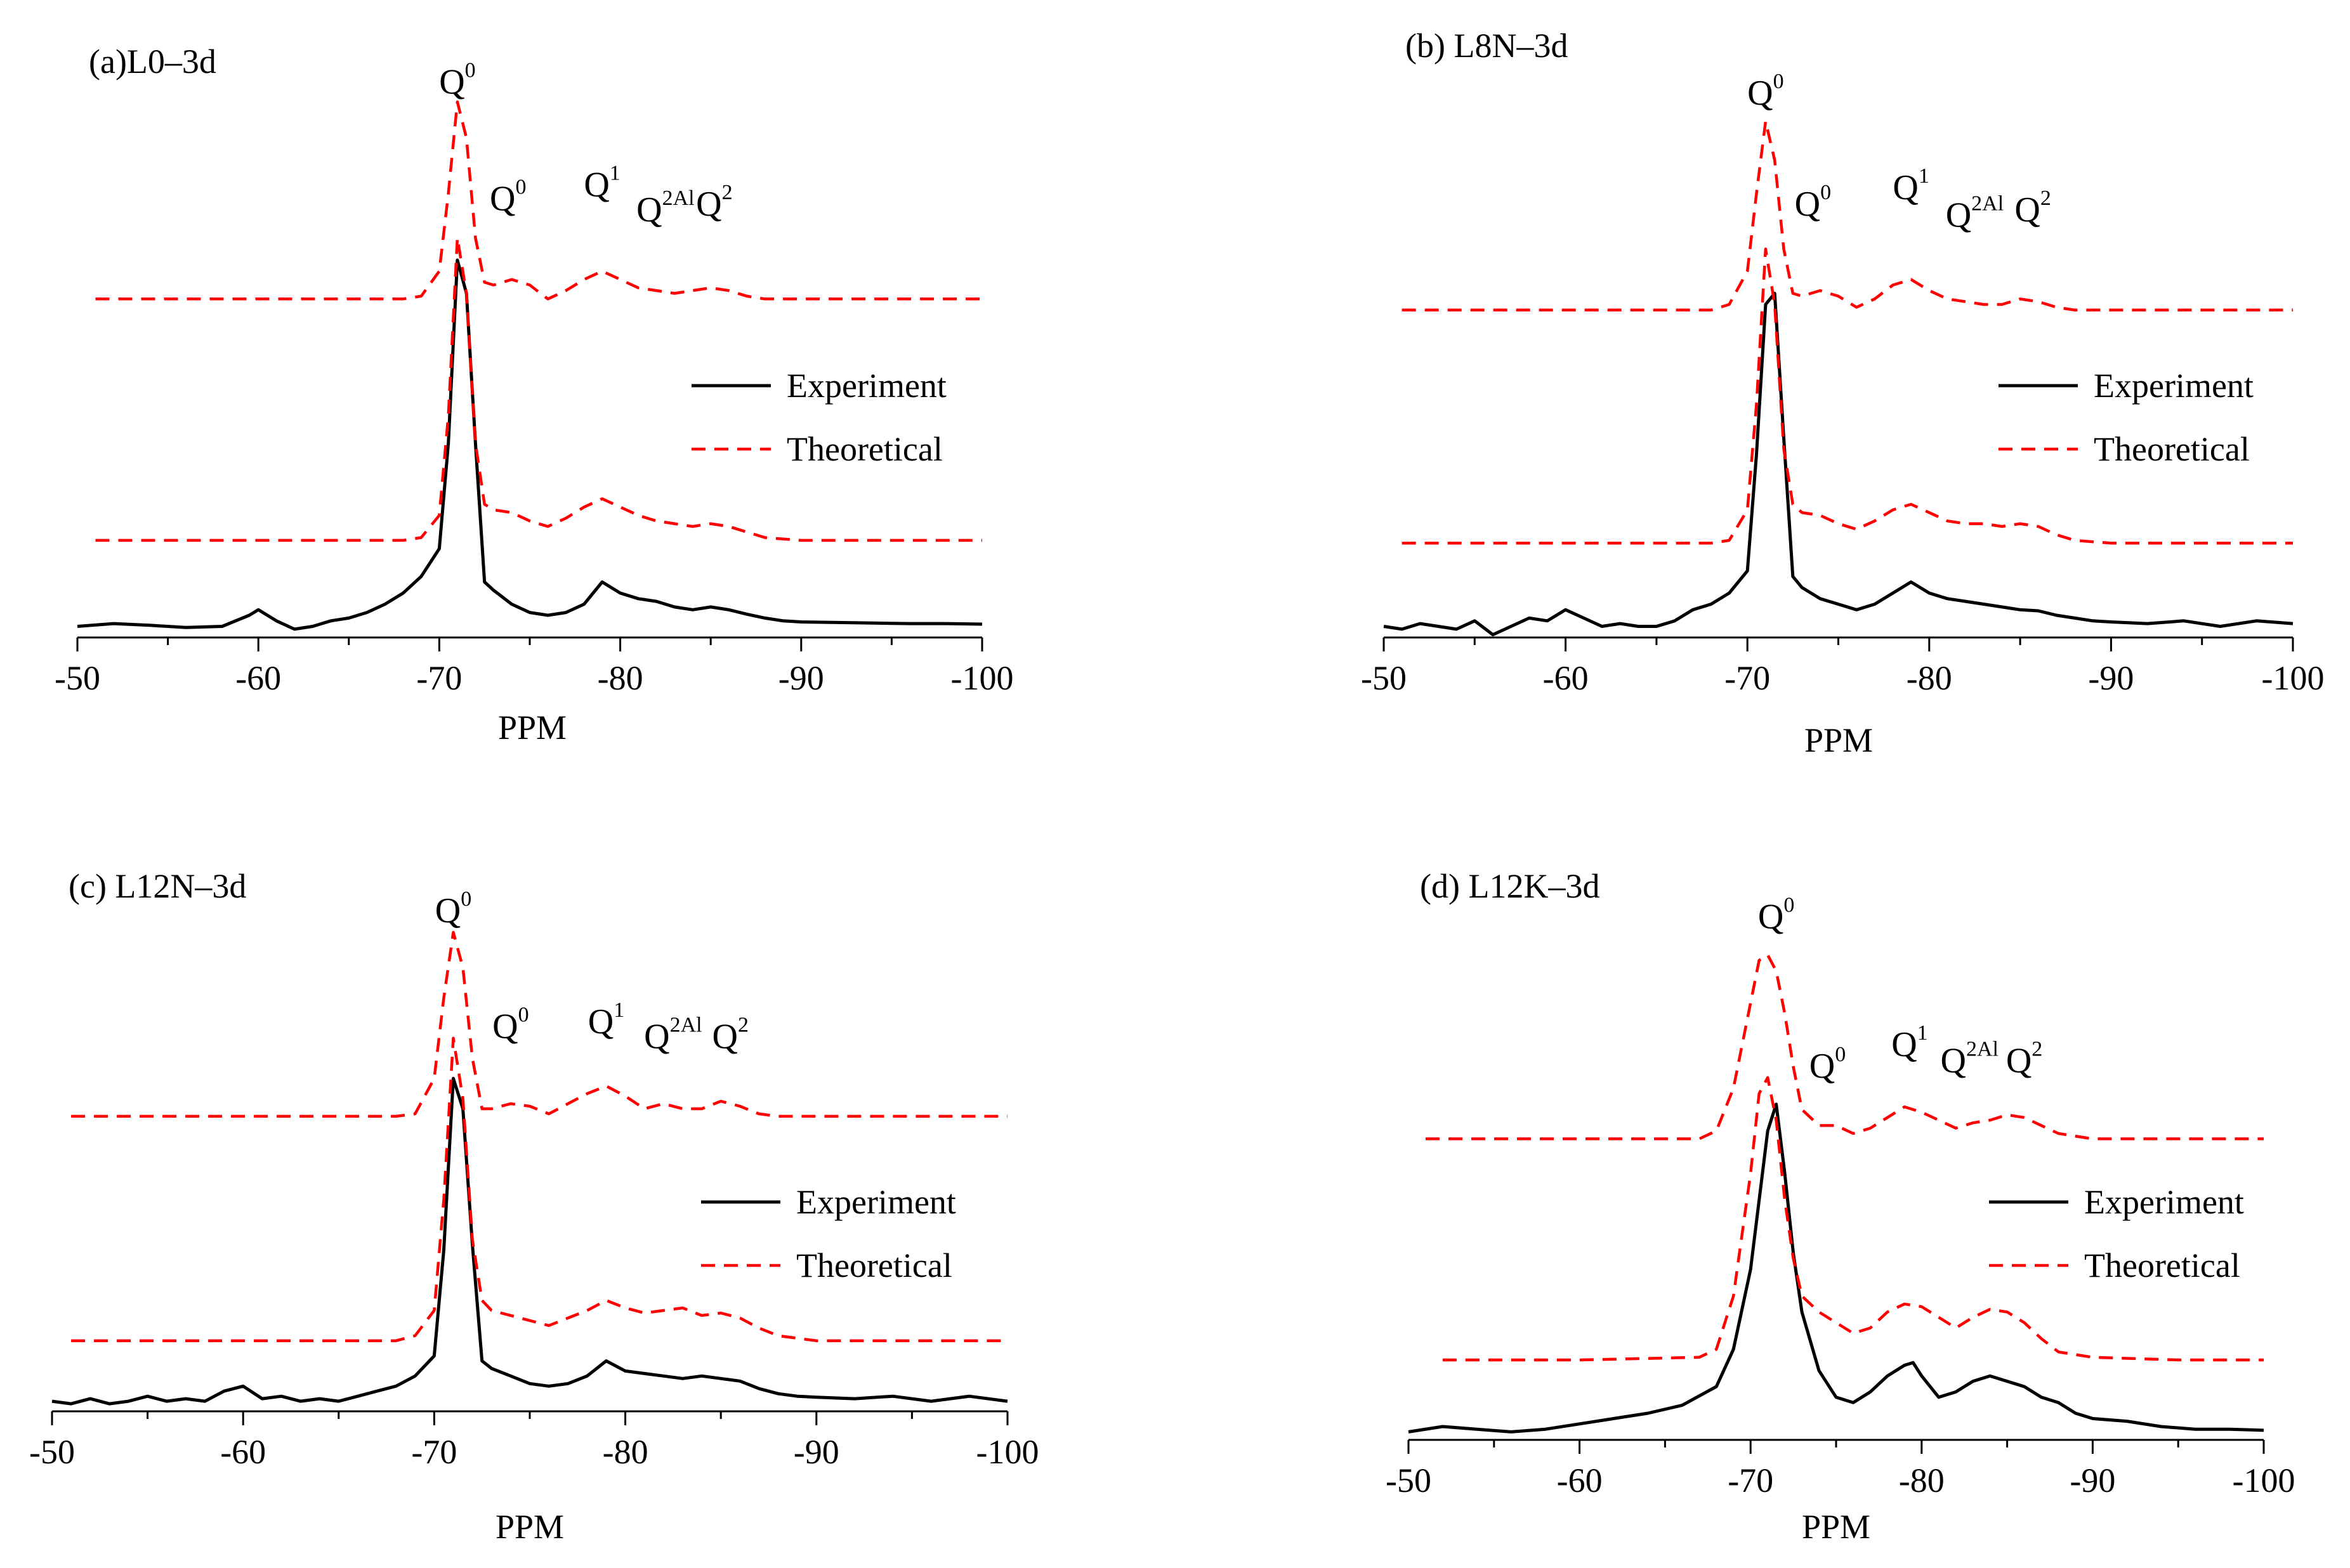  I want to click on panel-title: (b) L8N–3d, so click(1486, 46).